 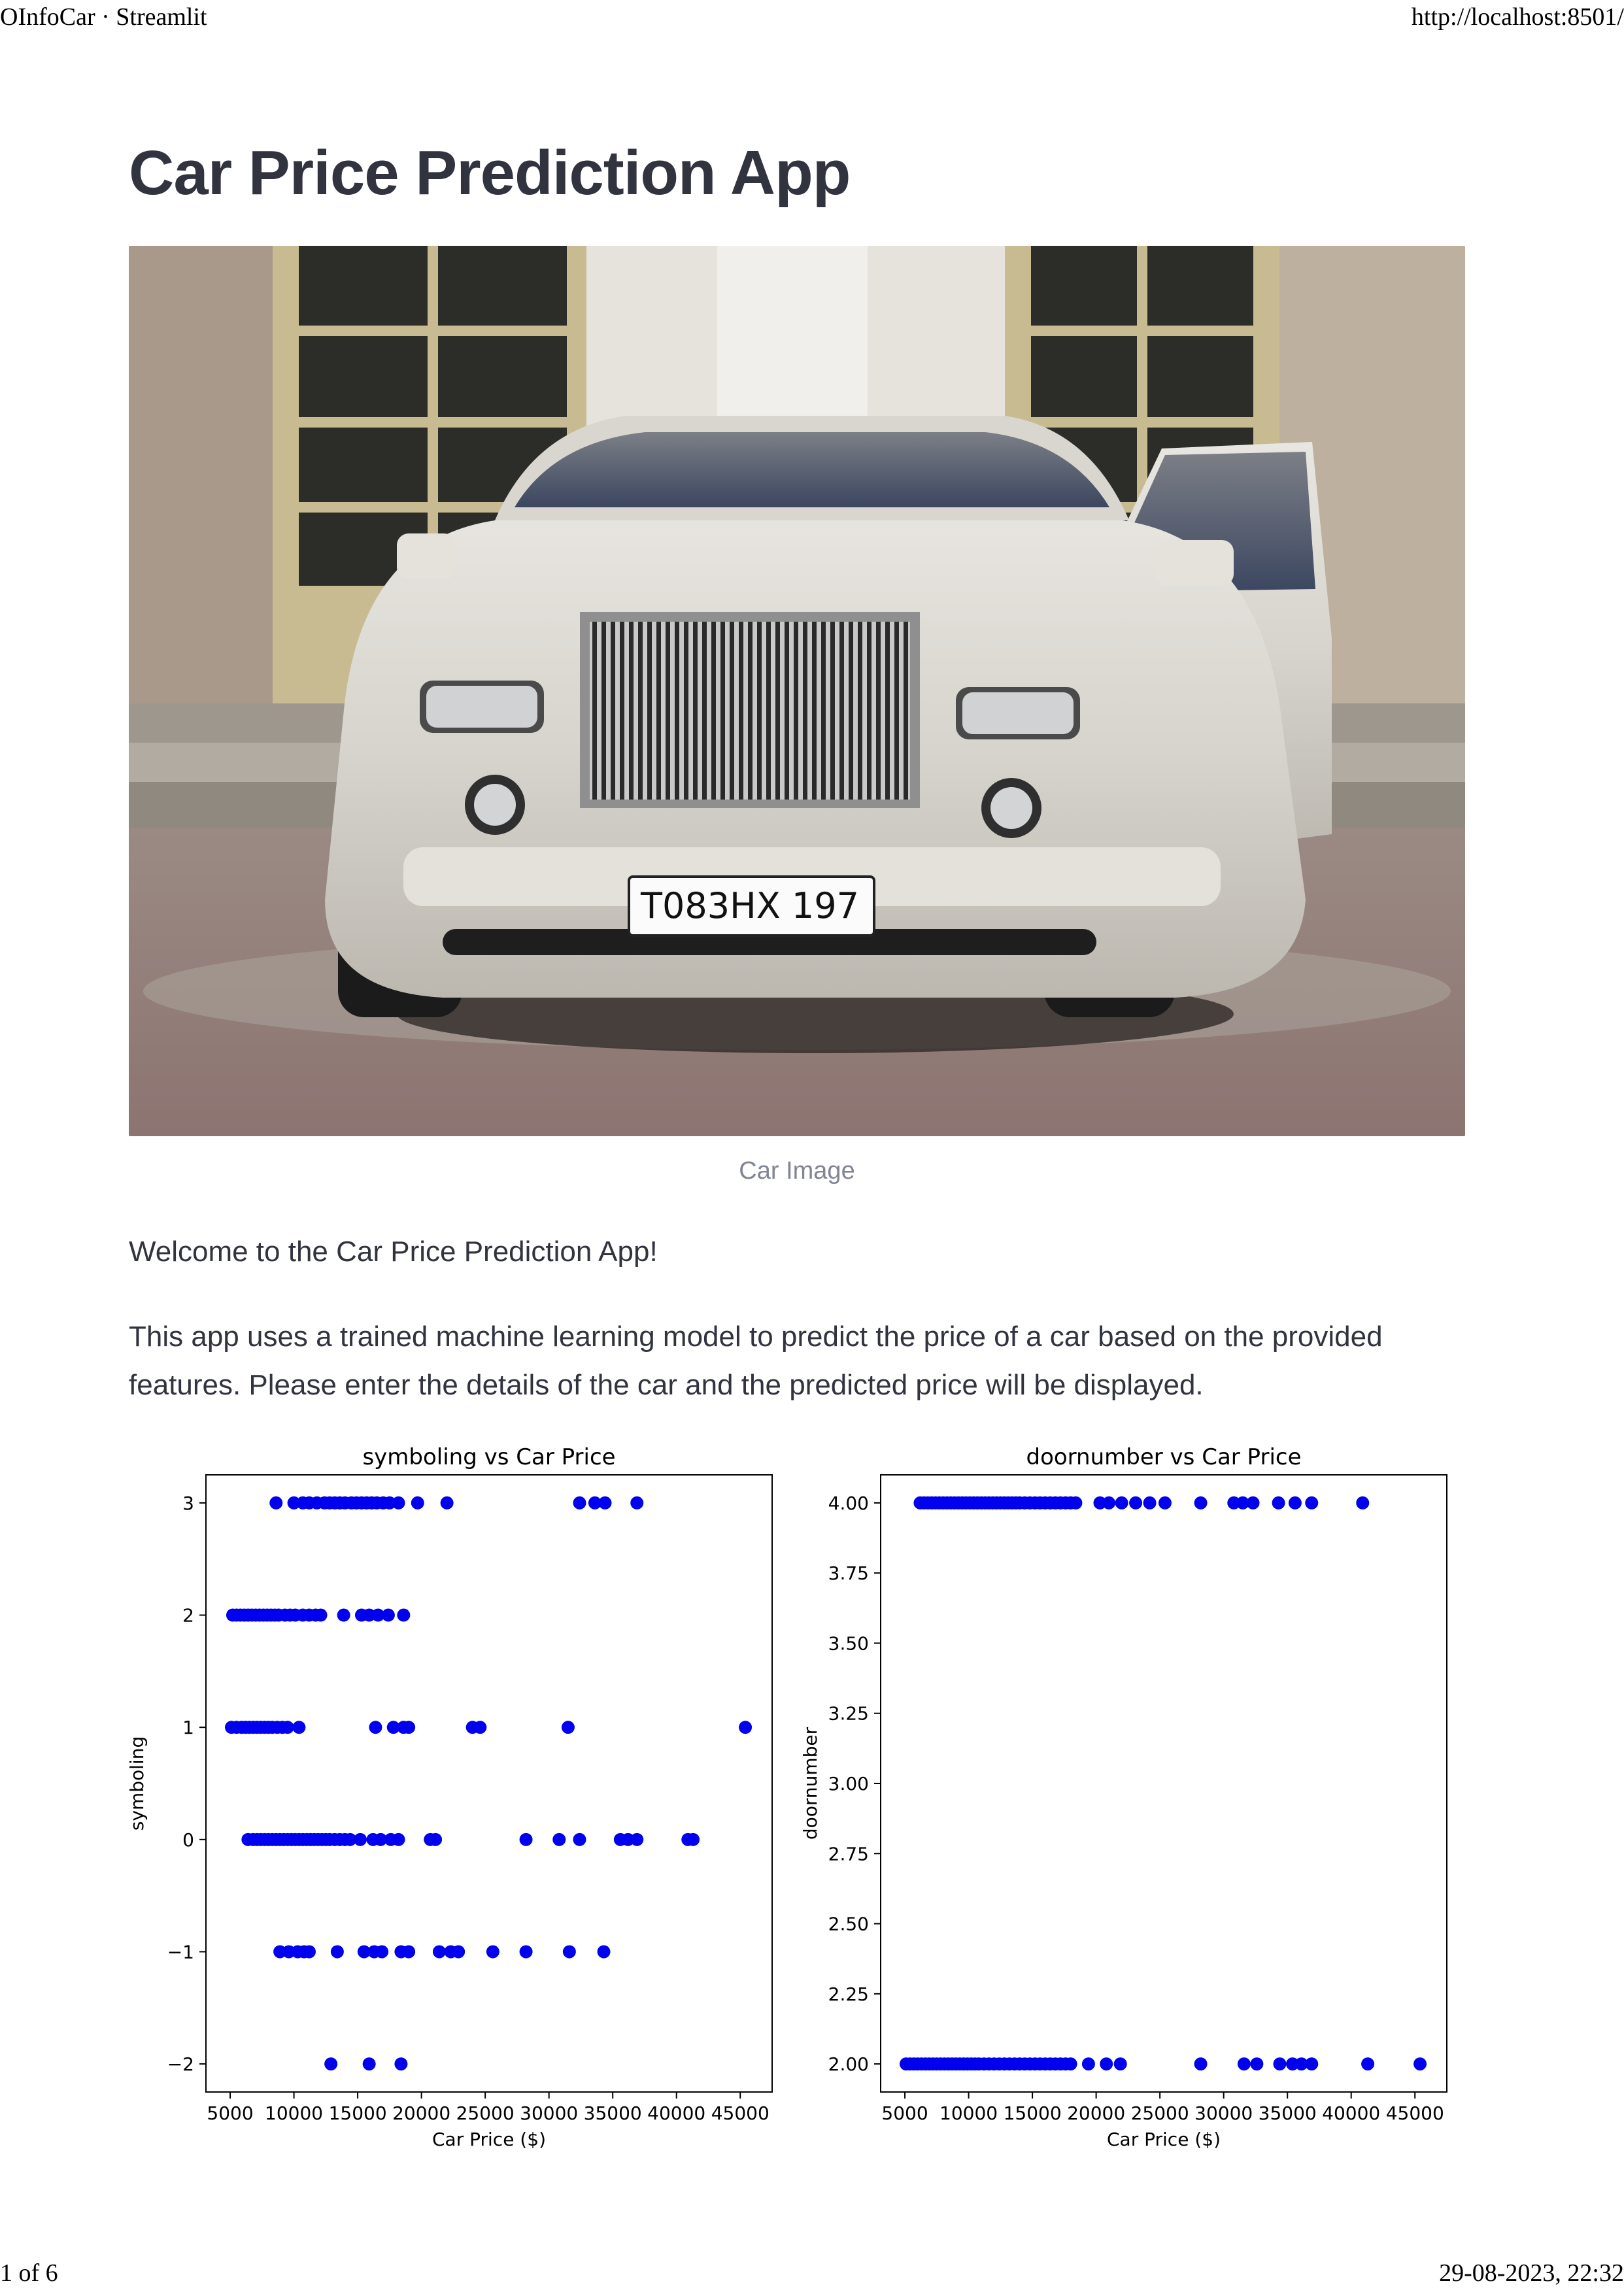 What do you see at coordinates (188, 1728) in the screenshot?
I see `y-tick-label: 1` at bounding box center [188, 1728].